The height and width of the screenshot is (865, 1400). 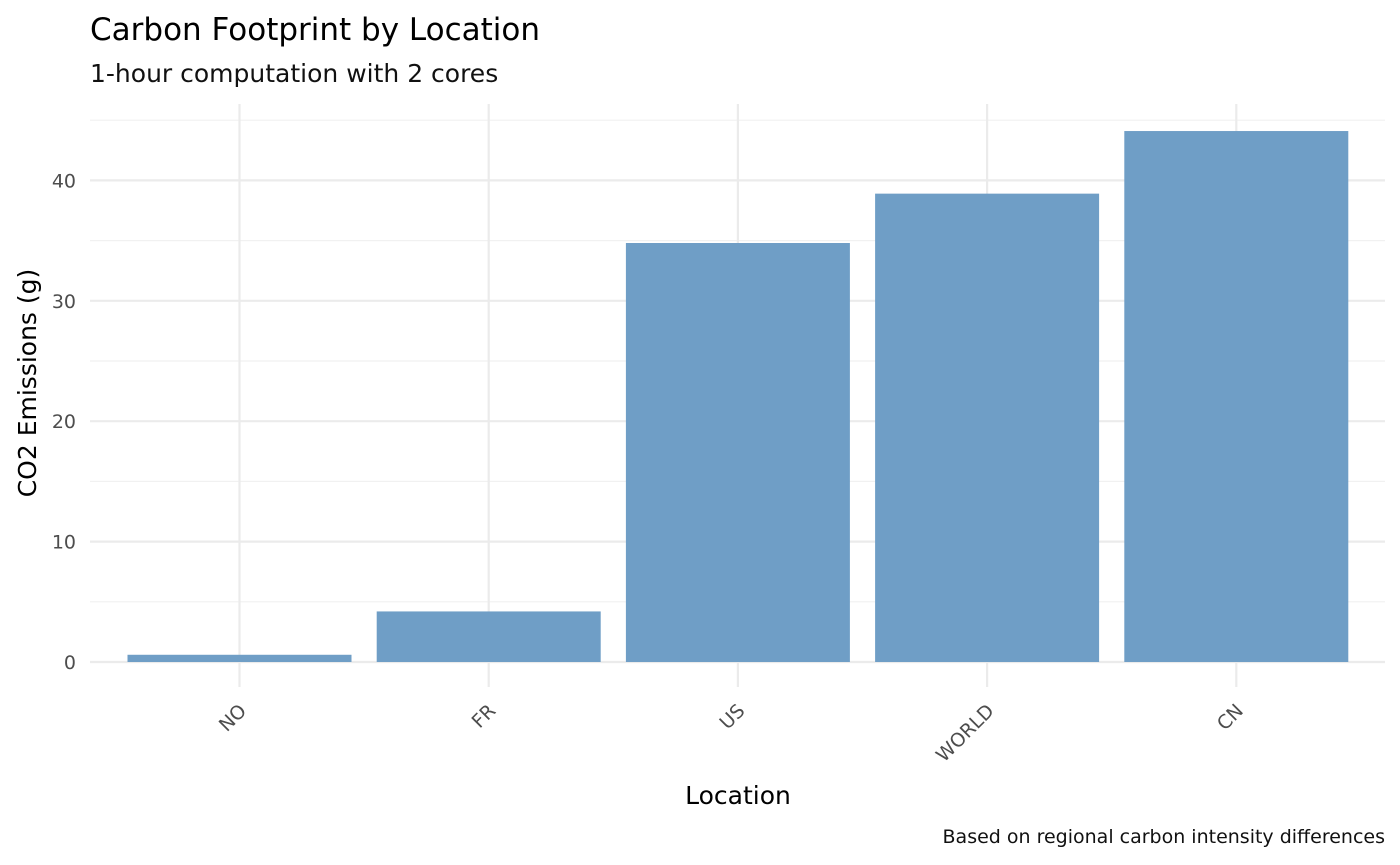 I want to click on x-axis-title: Location, so click(x=738, y=795).